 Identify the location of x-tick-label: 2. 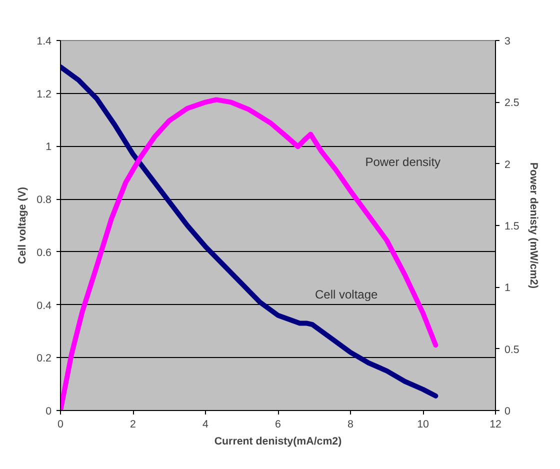
(133, 424).